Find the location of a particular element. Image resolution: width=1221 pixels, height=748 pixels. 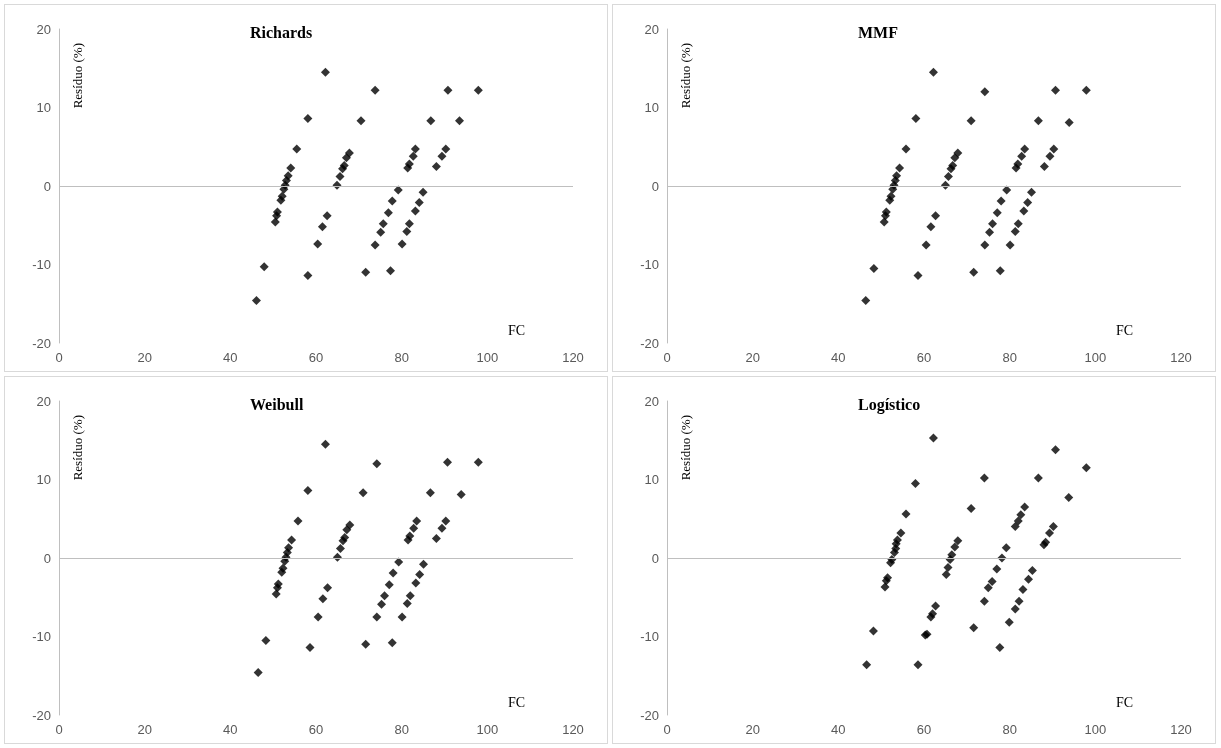

chart-title: Richards is located at coordinates (281, 32).